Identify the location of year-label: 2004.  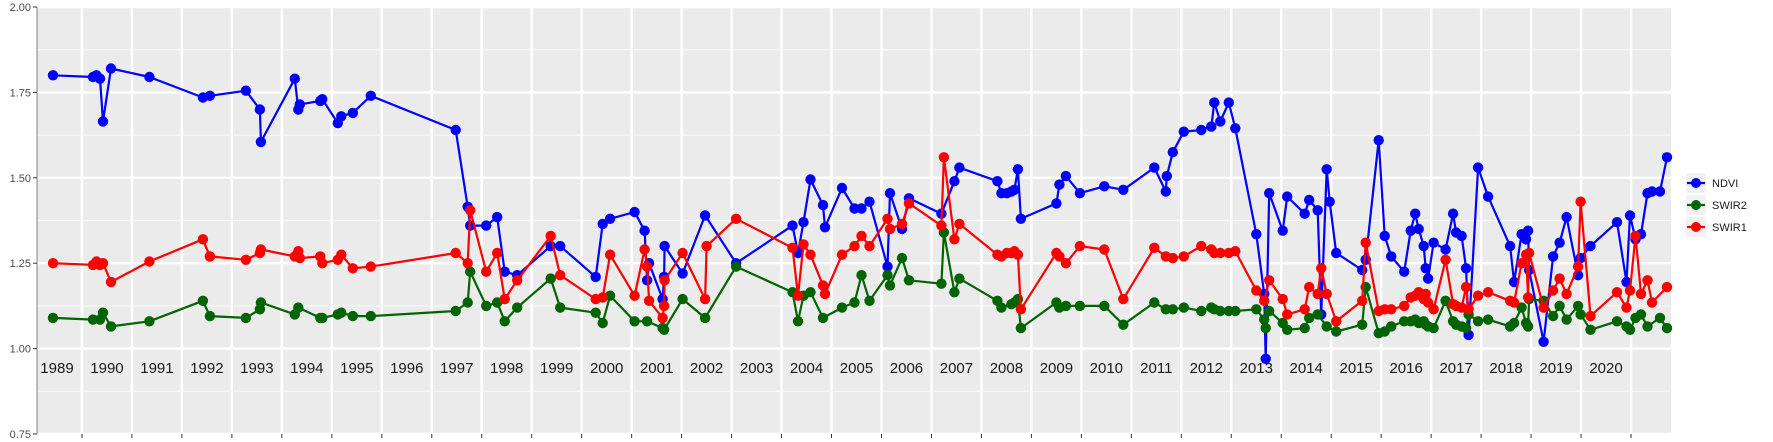
(806, 368).